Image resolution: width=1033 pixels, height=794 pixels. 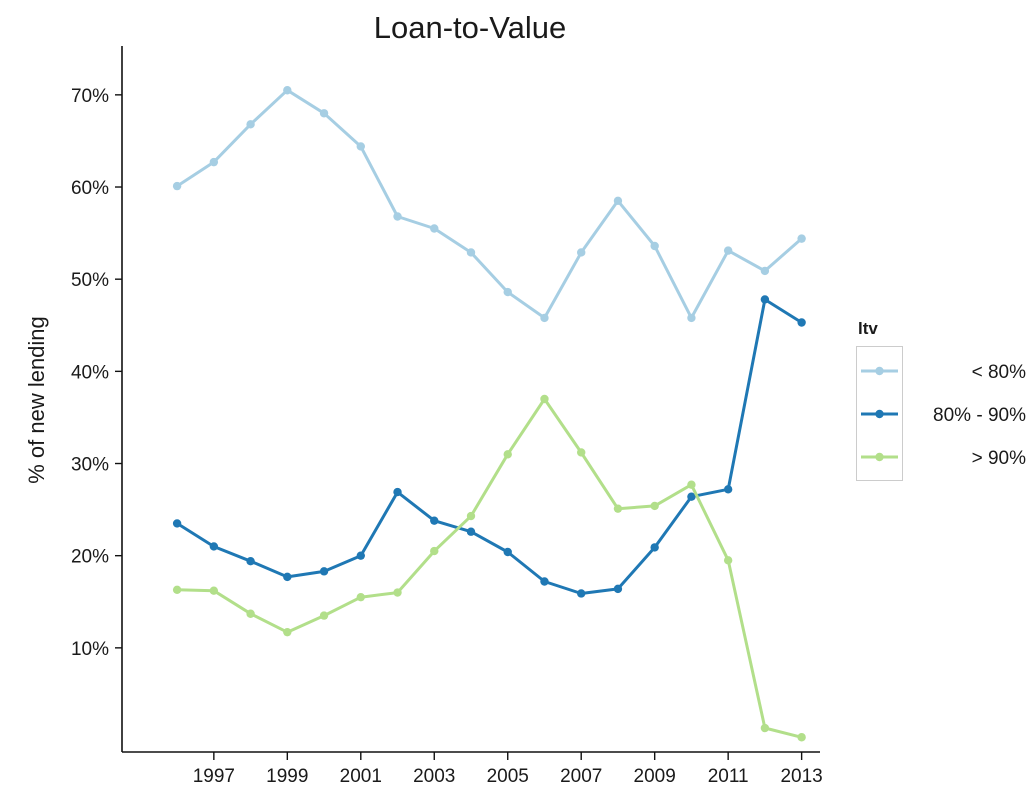 What do you see at coordinates (581, 776) in the screenshot?
I see `x-tick-label: 2007` at bounding box center [581, 776].